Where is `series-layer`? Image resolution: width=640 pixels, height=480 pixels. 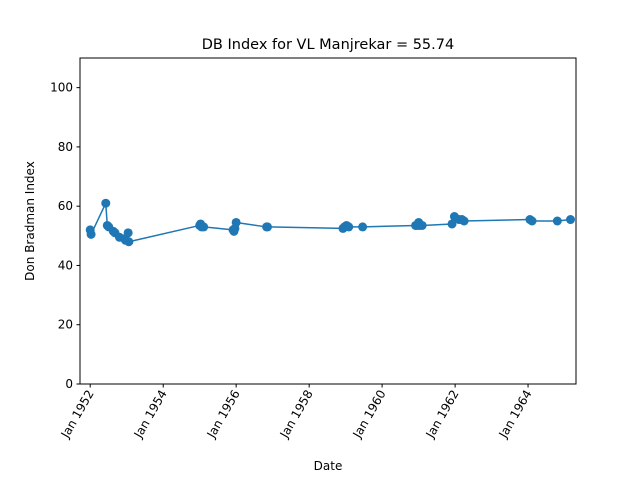
series-layer is located at coordinates (330, 222).